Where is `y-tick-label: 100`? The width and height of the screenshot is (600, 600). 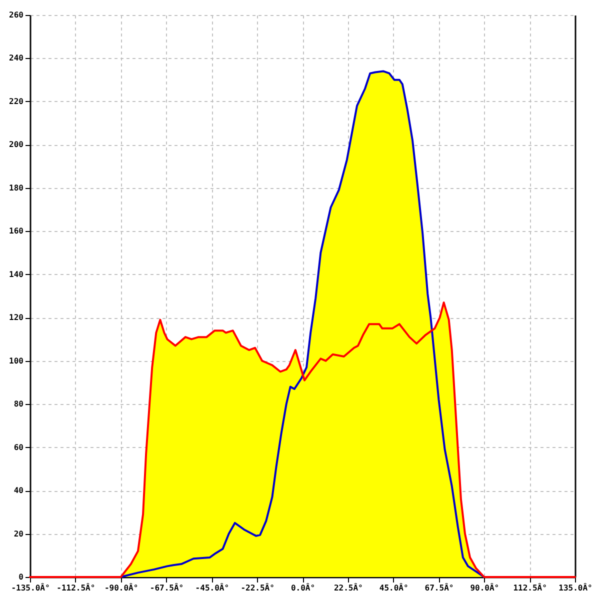
y-tick-label: 100 is located at coordinates (16, 361).